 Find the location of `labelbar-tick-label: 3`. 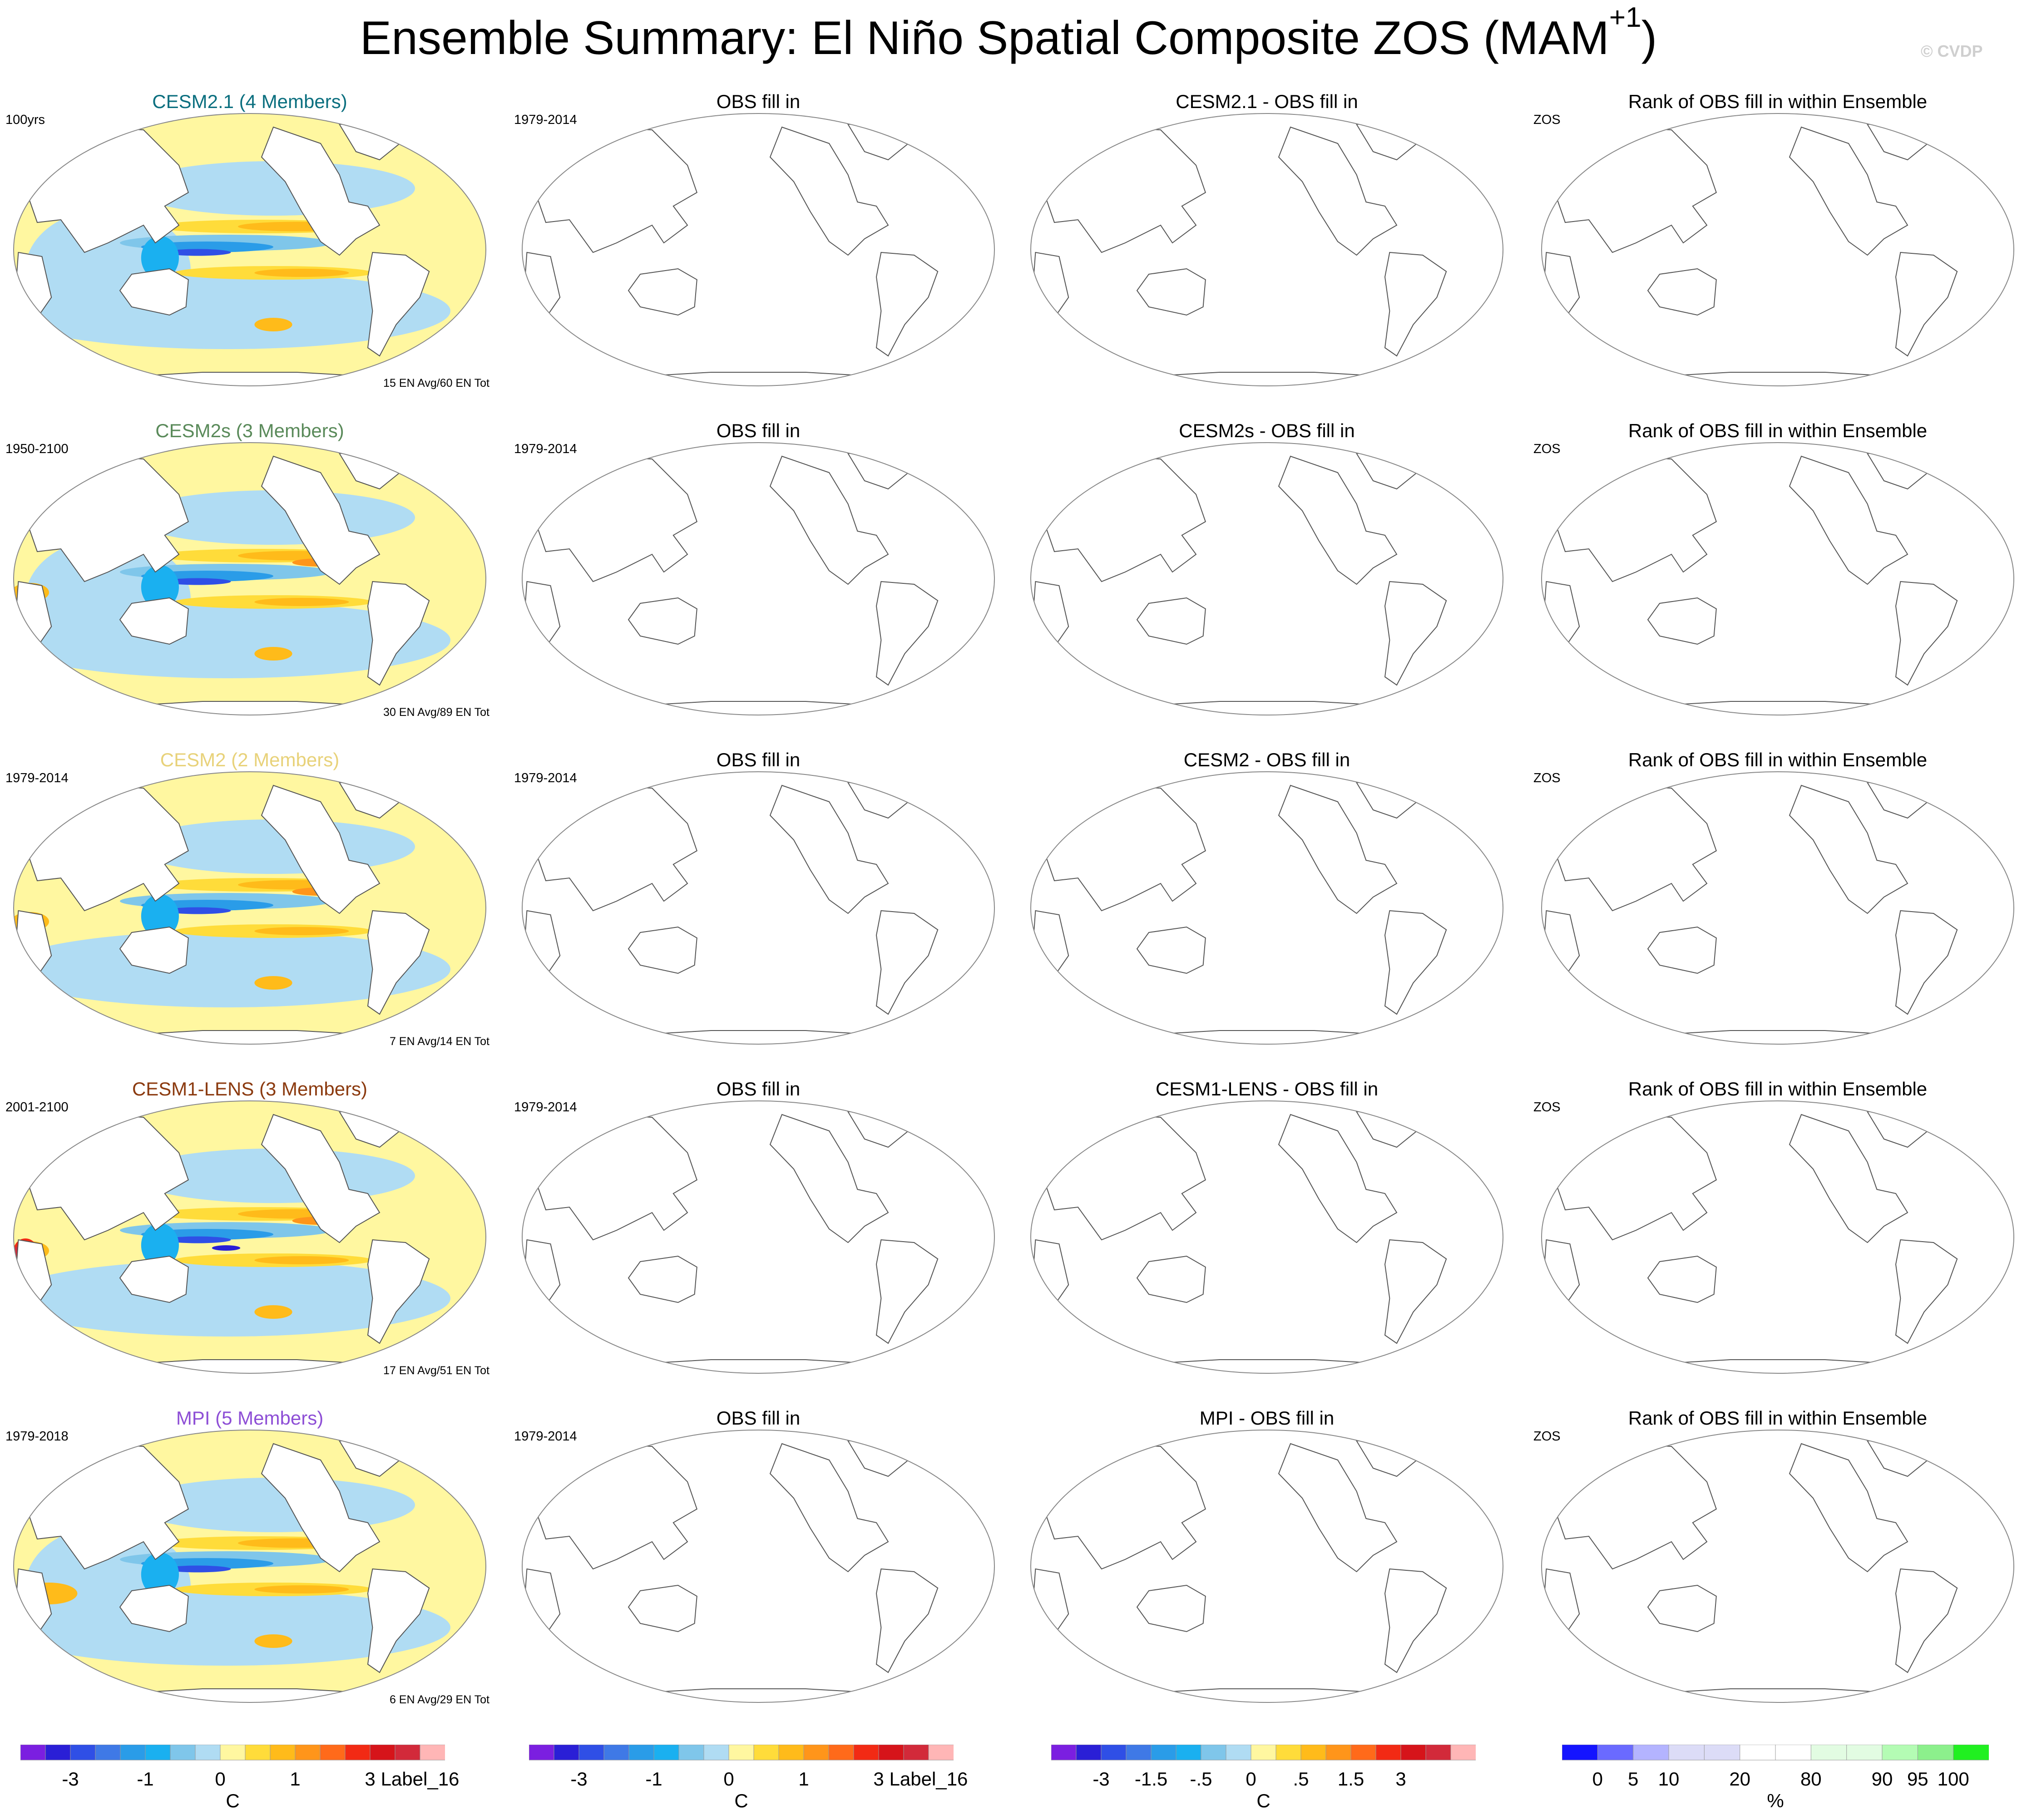

labelbar-tick-label: 3 is located at coordinates (1401, 1779).